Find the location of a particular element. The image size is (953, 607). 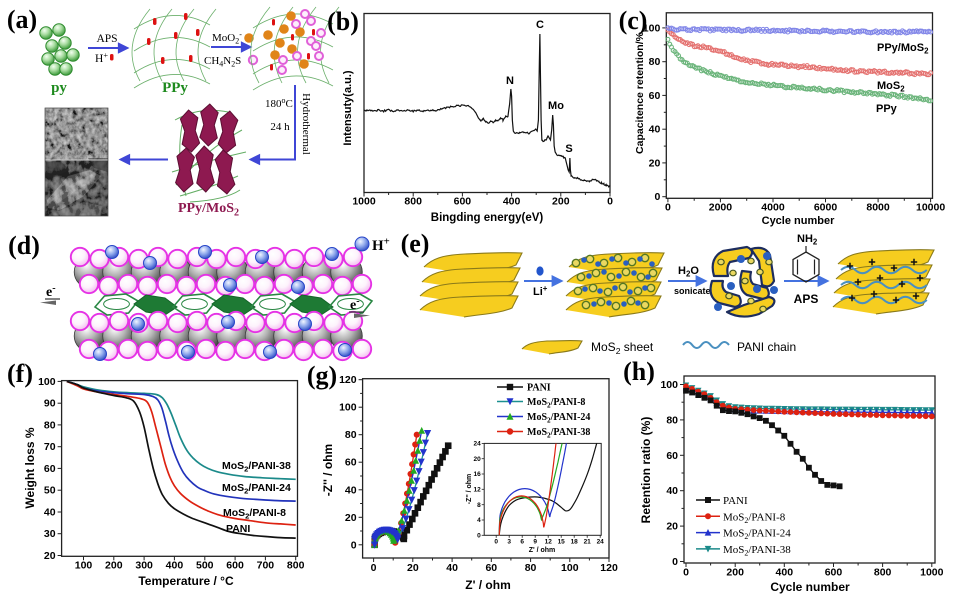

svg-text: -Z'' / ohm is located at coordinates (328, 470).